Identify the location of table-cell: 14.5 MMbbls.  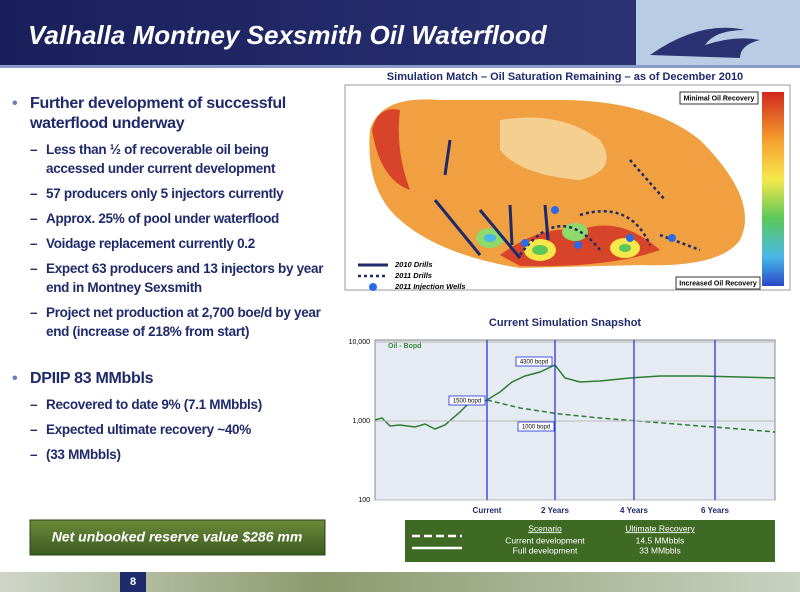
(660, 540).